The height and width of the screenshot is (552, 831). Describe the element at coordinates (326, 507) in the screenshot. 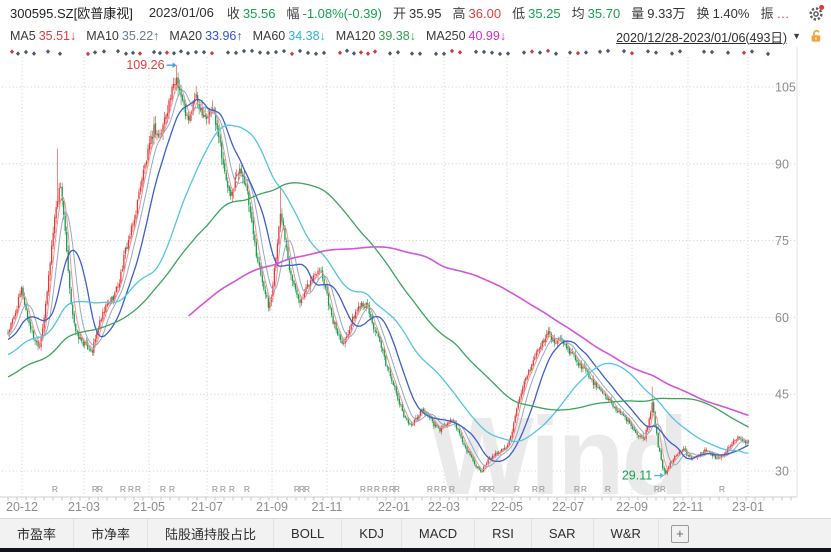

I see `x-axis-label: 21-11` at that location.